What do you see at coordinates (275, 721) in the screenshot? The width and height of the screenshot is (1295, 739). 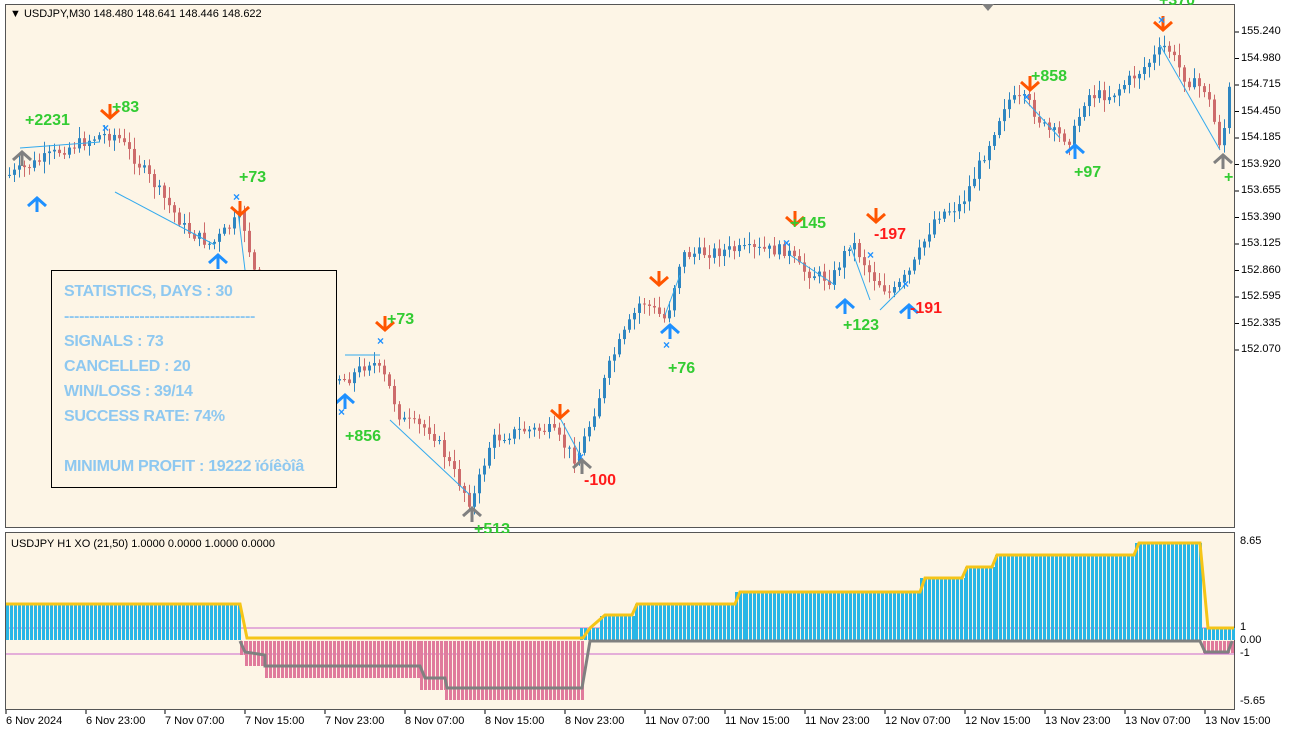 I see `time-tick-label: 7 Nov 15:00` at bounding box center [275, 721].